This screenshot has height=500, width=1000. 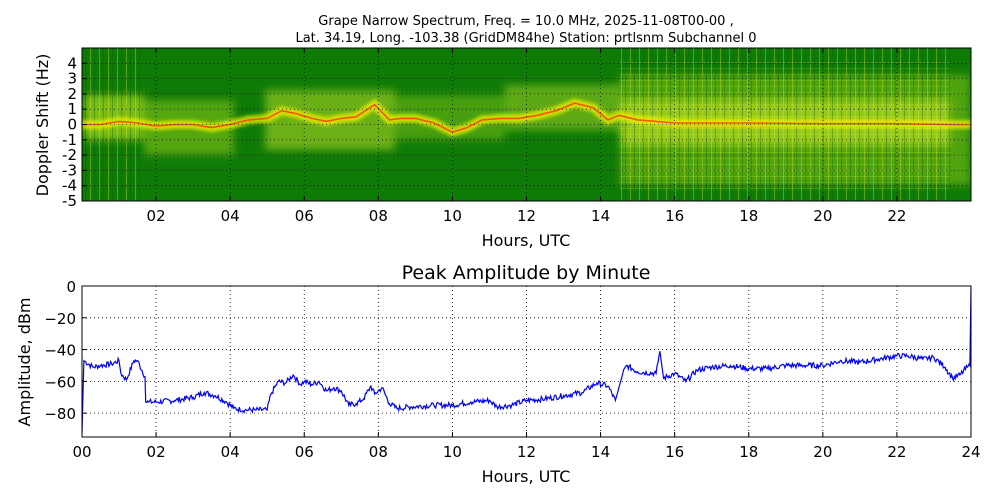 I want to click on amplitude-y-tick-label: −80, so click(x=60, y=414).